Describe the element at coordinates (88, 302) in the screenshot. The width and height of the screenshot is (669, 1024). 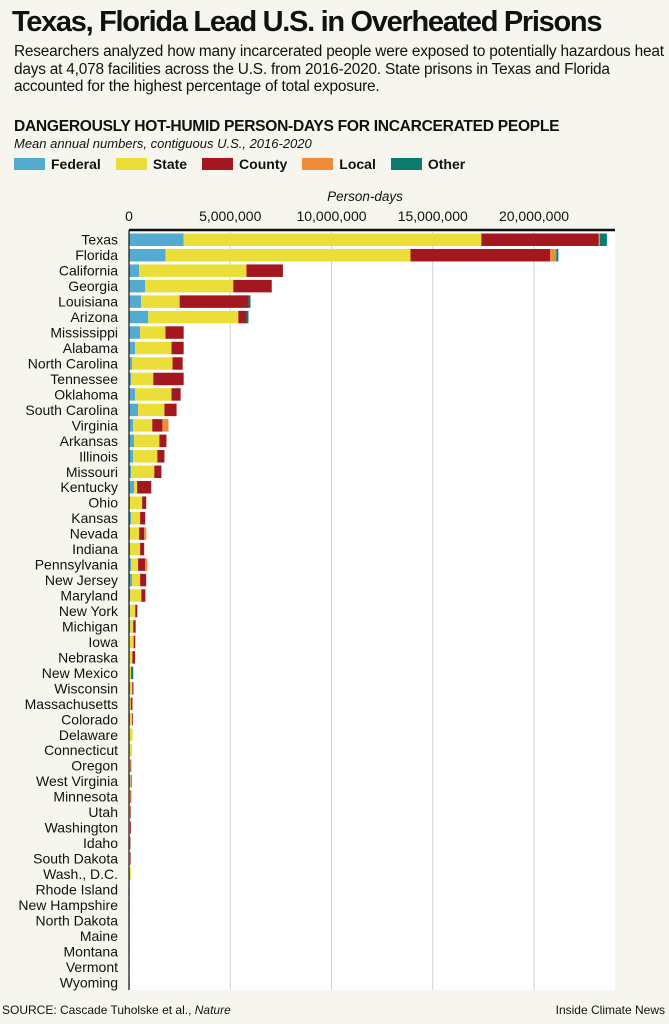
I see `y-category-label: Louisiana` at that location.